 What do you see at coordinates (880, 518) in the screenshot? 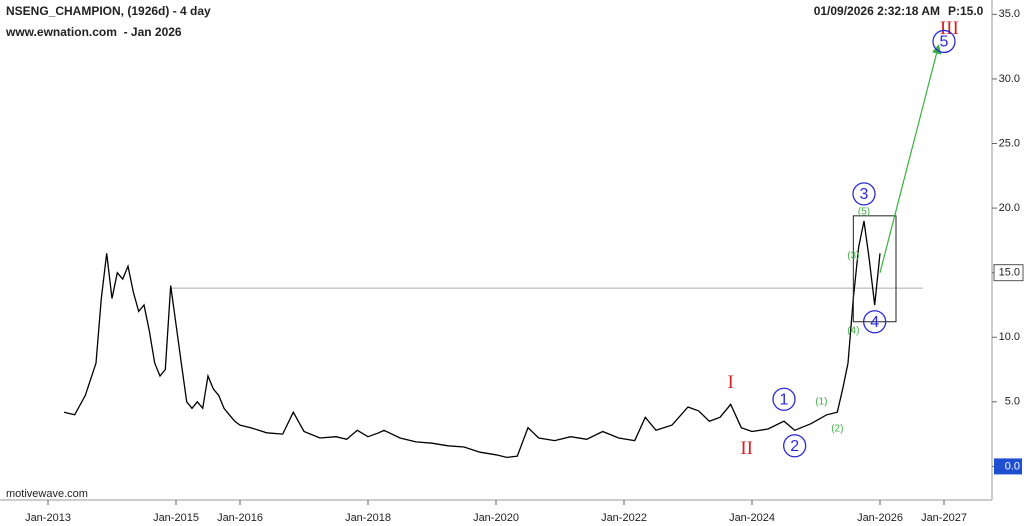
I see `x-tick-label: Jan-2026` at bounding box center [880, 518].